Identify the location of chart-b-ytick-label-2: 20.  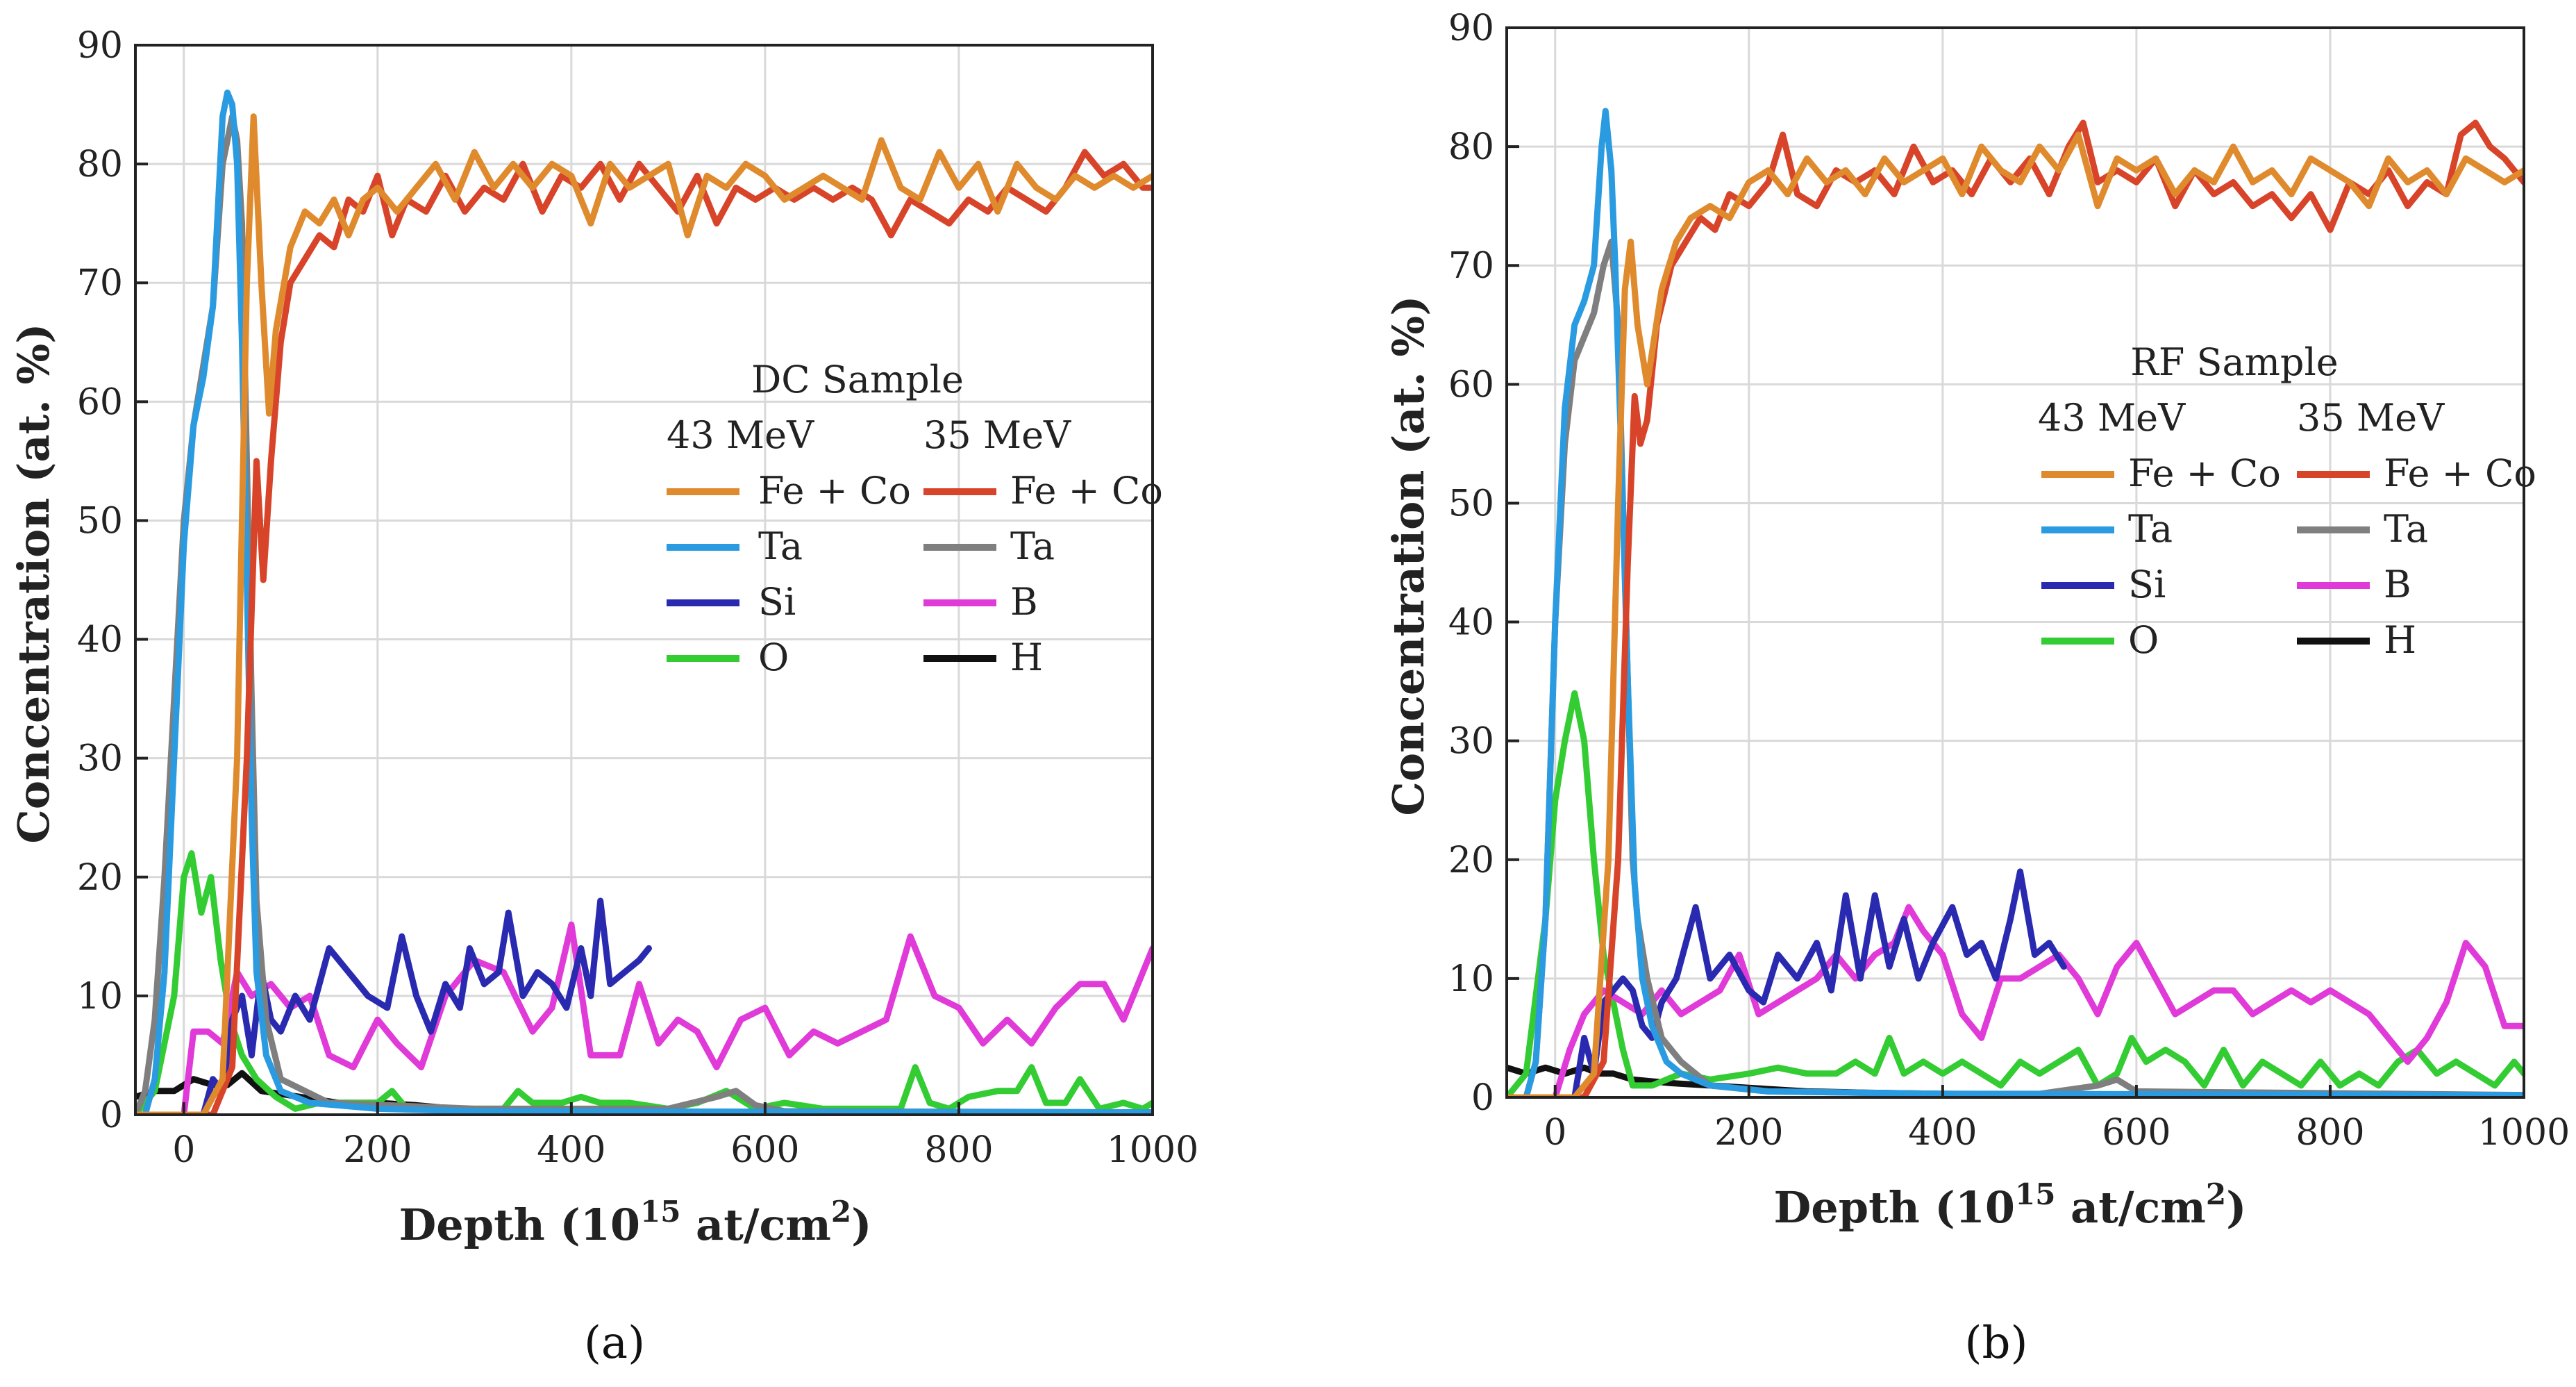
(1471, 861).